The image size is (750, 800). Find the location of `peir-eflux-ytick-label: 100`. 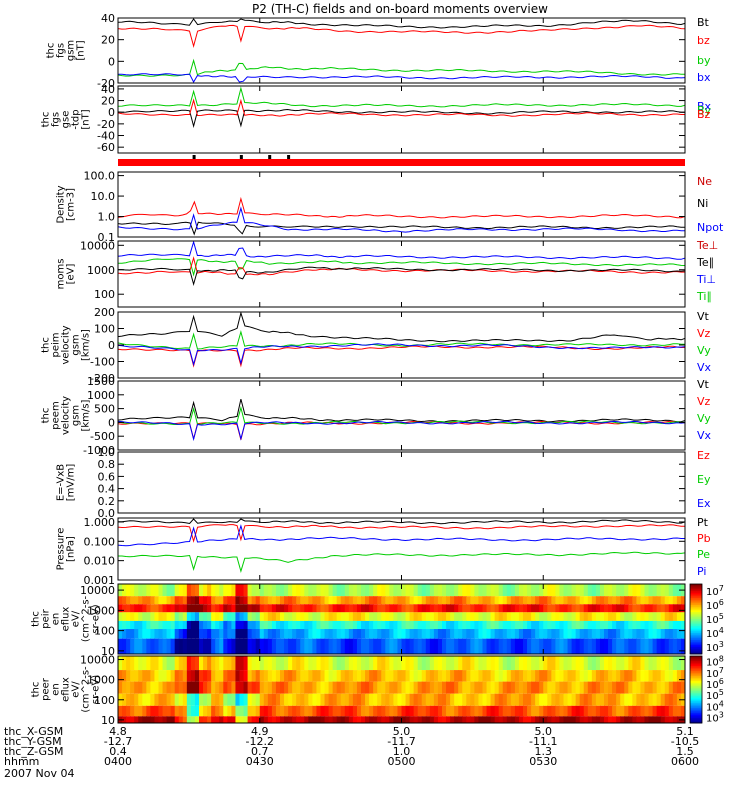

peir-eflux-ytick-label: 100 is located at coordinates (104, 631).